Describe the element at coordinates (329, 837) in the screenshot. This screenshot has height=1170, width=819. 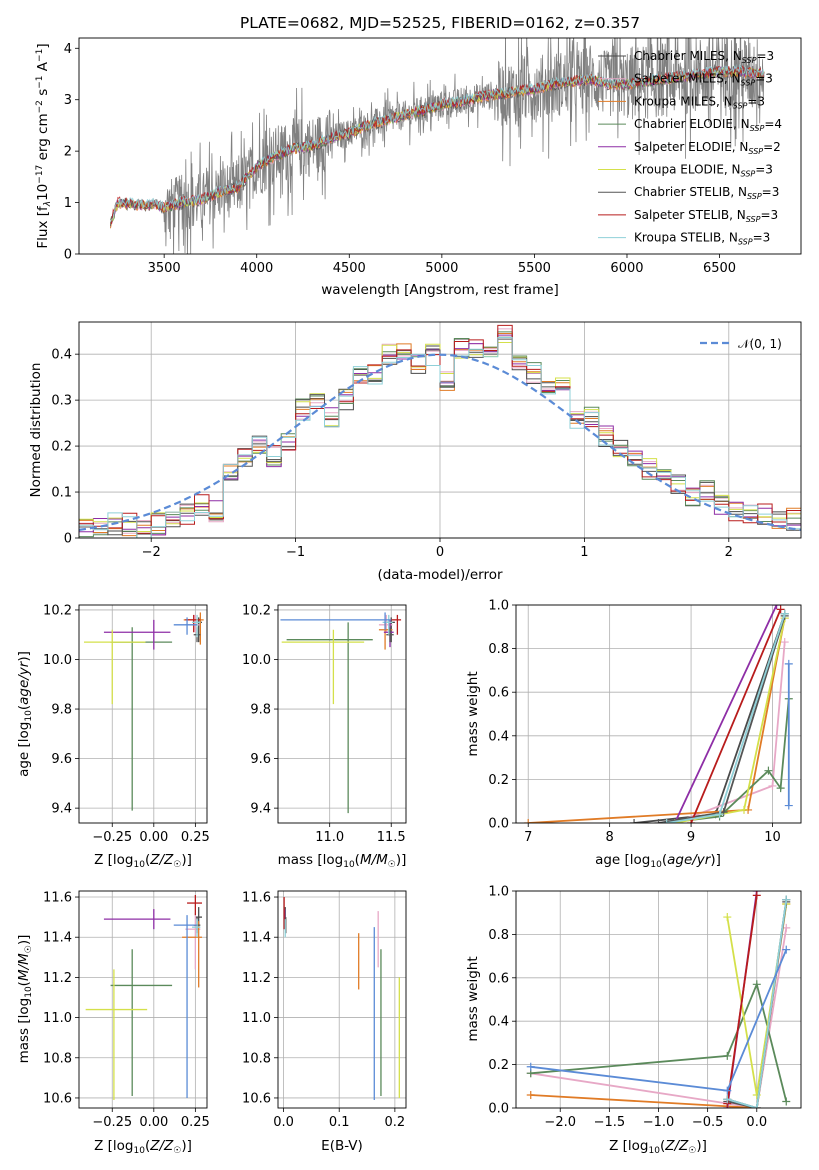
I see `x-tick-label: 11.0` at that location.